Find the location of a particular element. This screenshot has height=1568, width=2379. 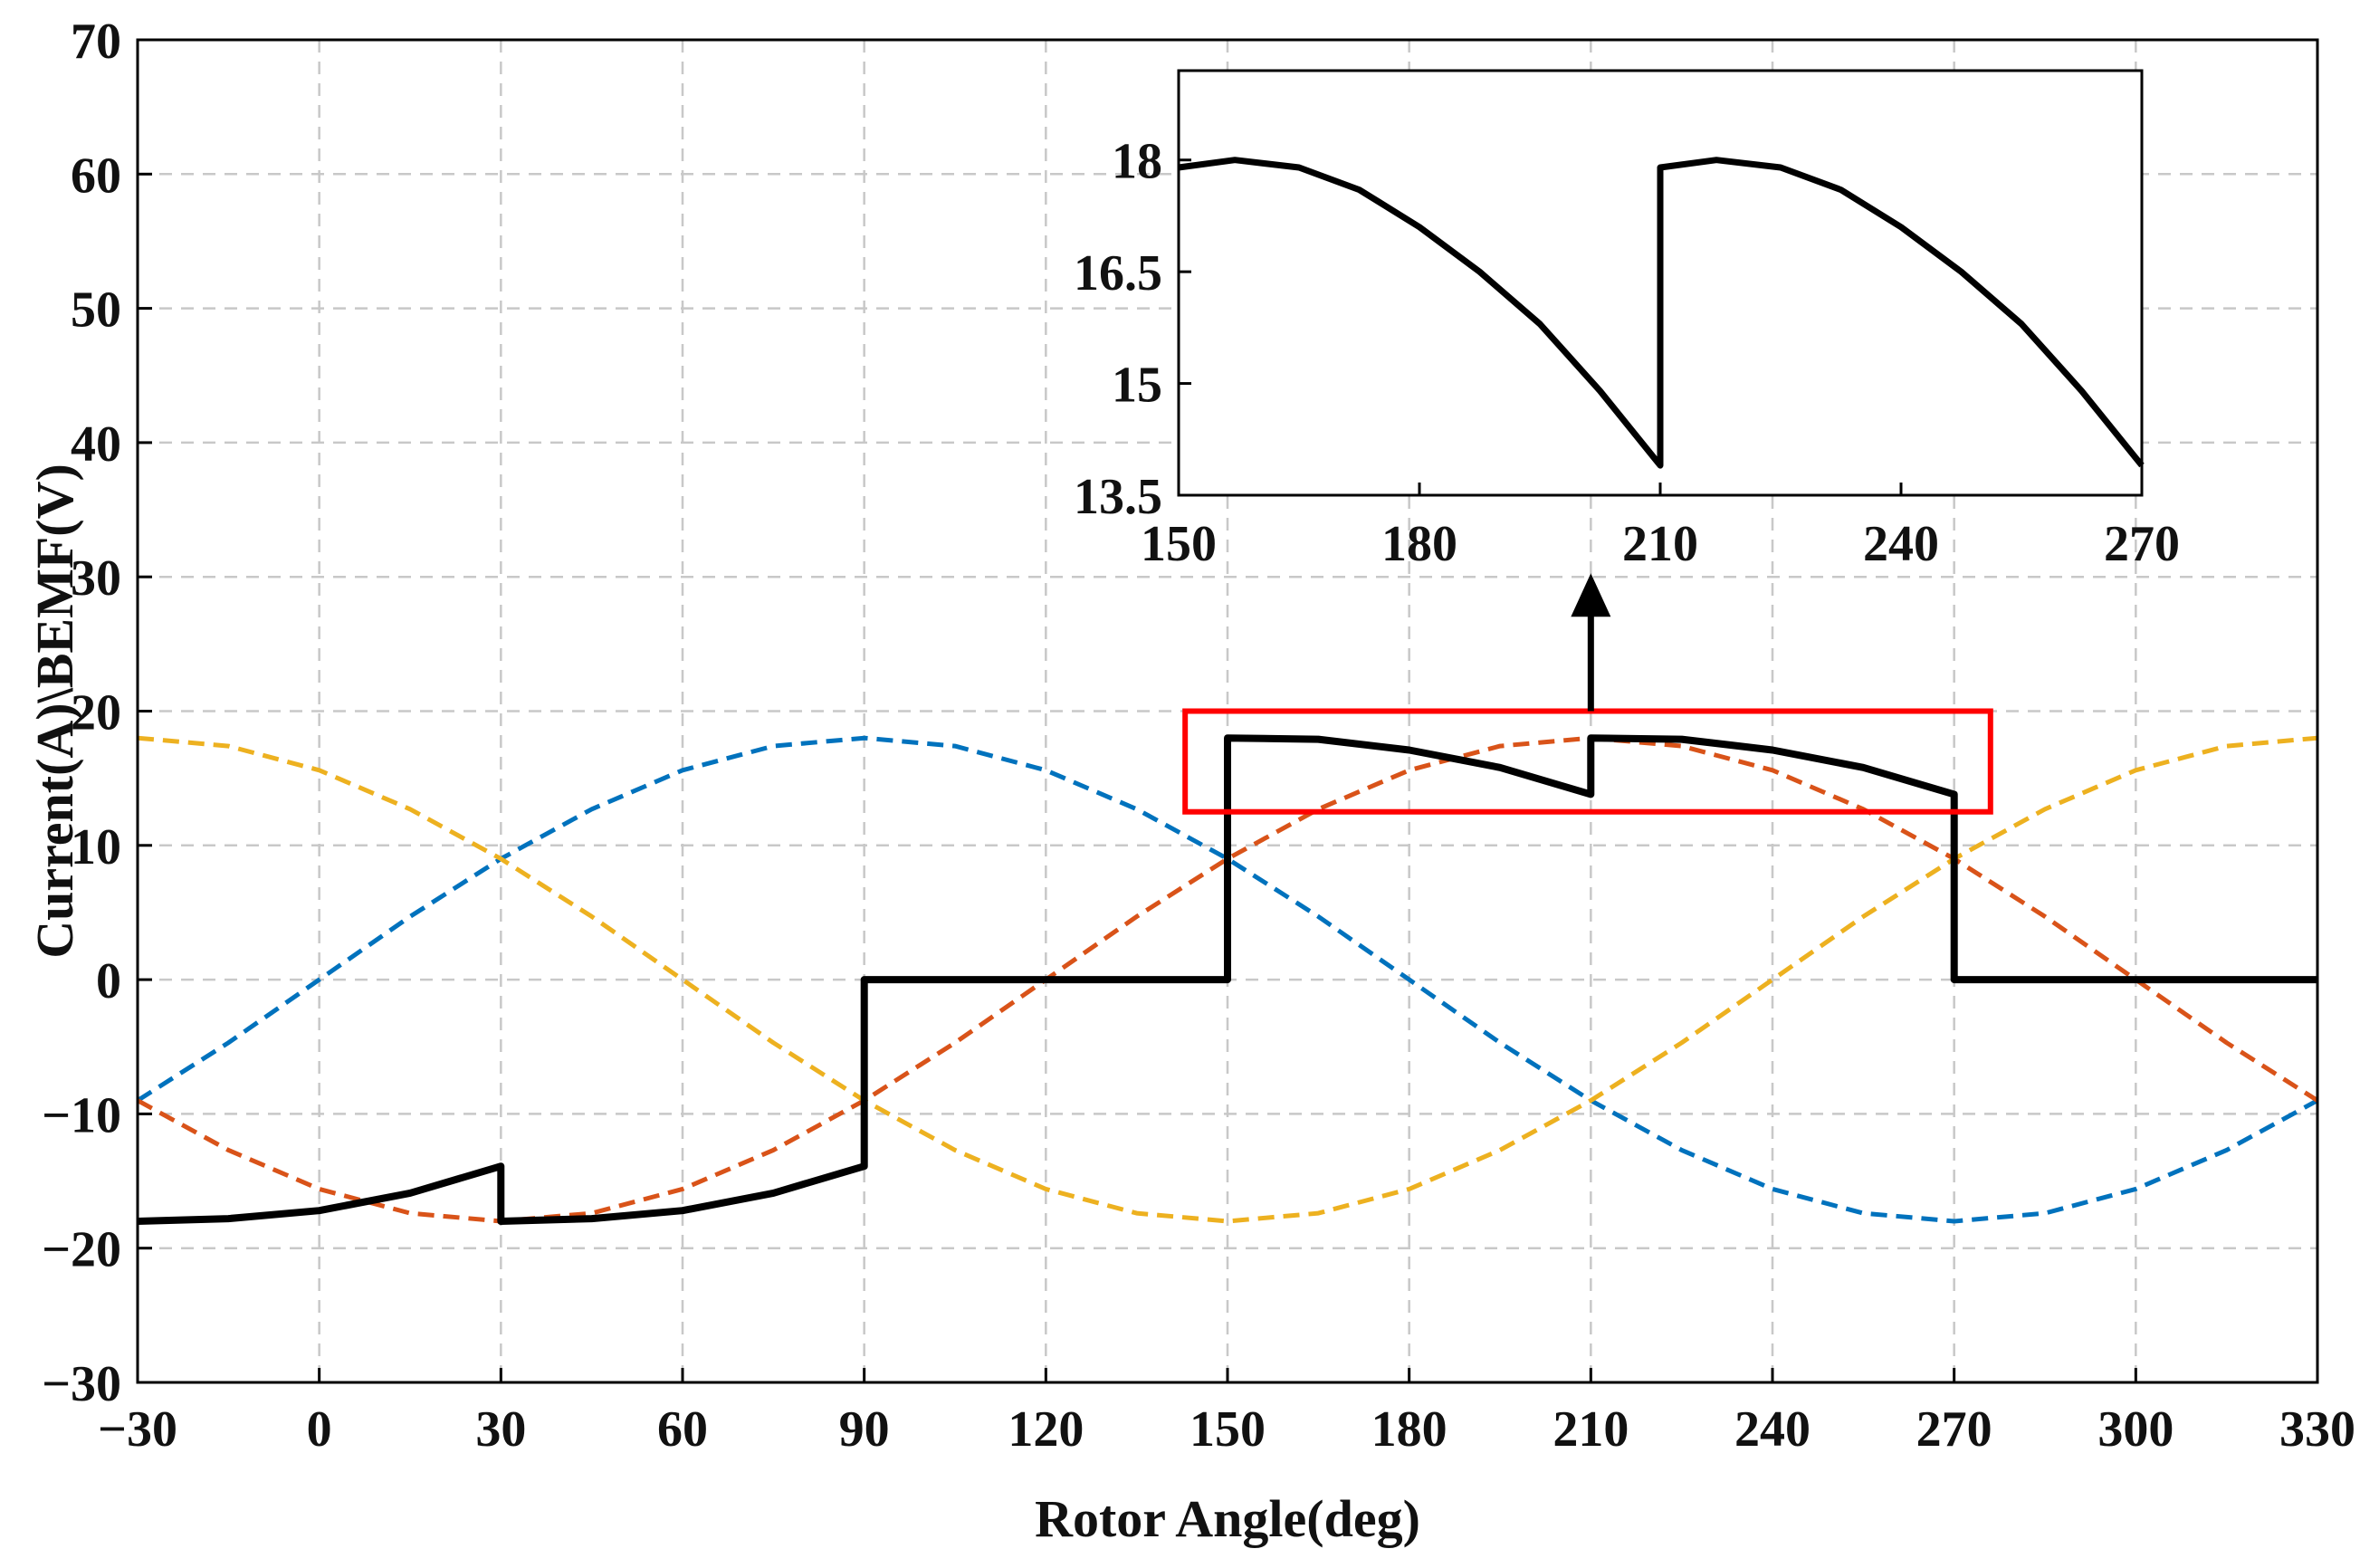

y-tick-label: 50 is located at coordinates (96, 310).